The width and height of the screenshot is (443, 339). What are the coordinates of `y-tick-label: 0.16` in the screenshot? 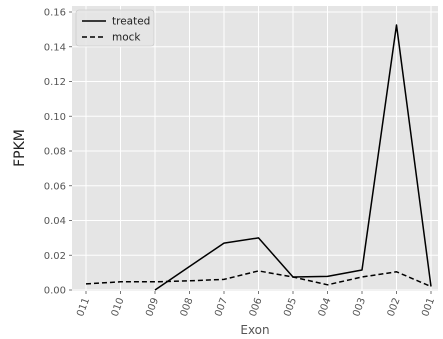 It's located at (55, 13).